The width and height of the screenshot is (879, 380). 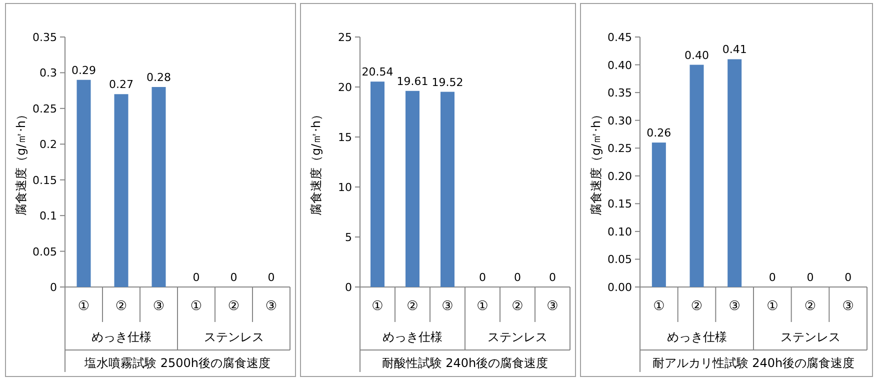 I want to click on y-tick-label: 0.20, so click(x=620, y=176).